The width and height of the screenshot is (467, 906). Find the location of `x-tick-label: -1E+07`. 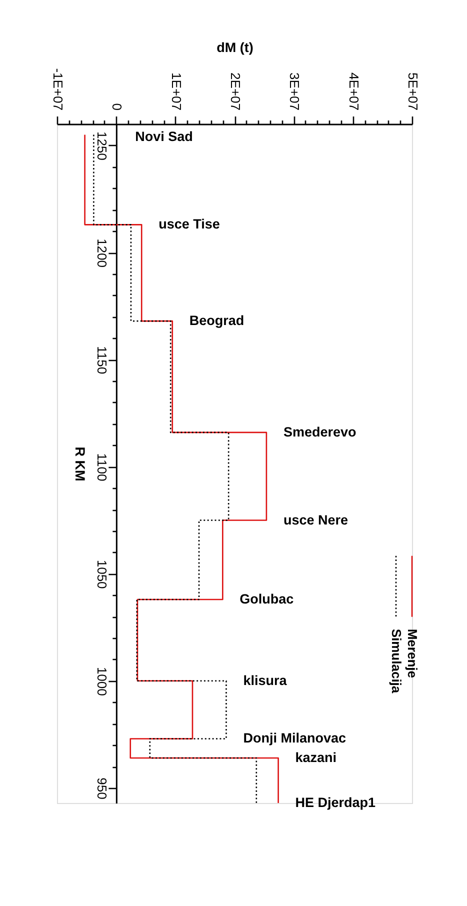

x-tick-label: -1E+07 is located at coordinates (58, 89).